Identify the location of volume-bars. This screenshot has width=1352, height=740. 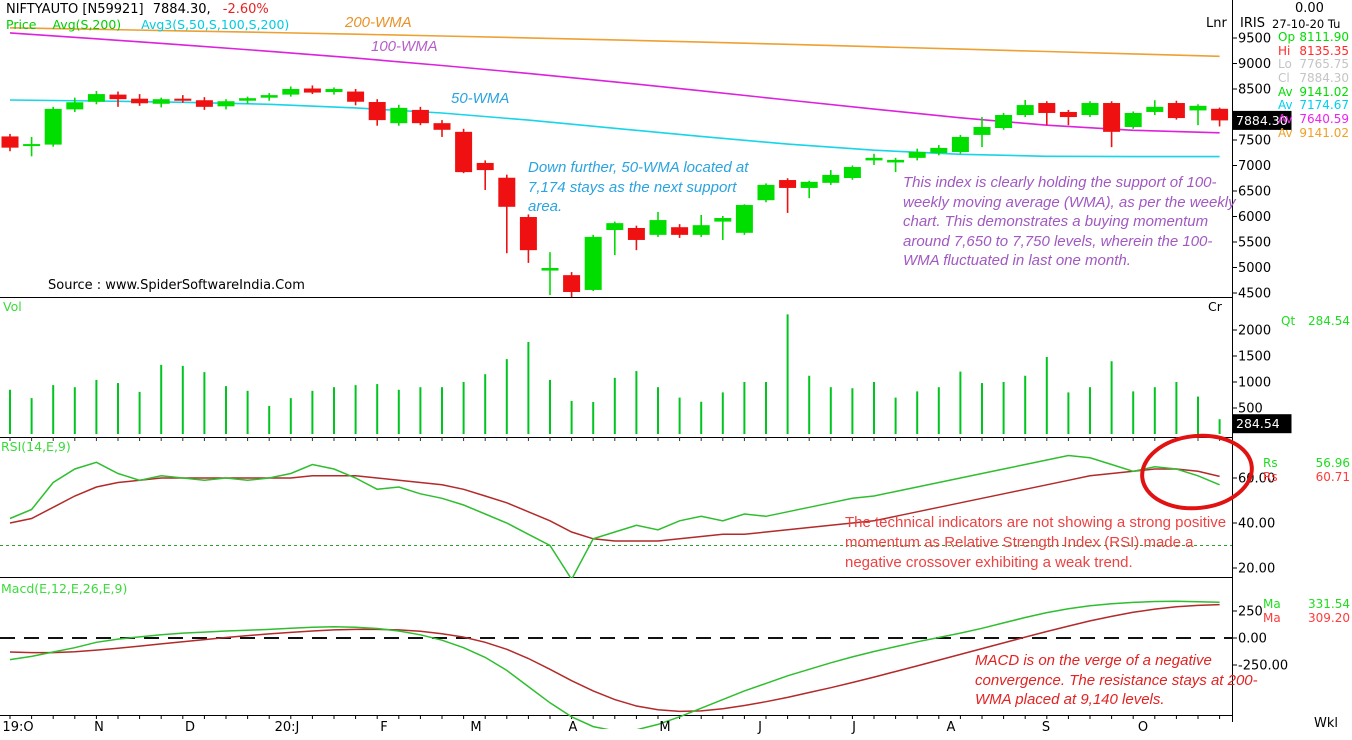
(615, 374).